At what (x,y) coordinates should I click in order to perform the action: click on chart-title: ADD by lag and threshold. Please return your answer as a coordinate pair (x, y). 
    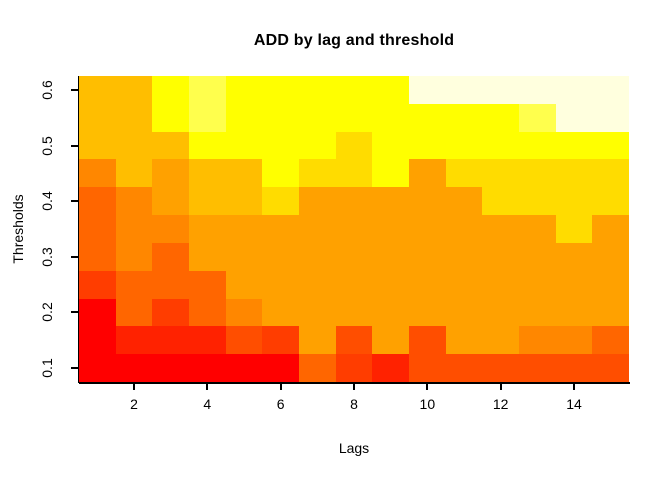
    Looking at the image, I should click on (354, 40).